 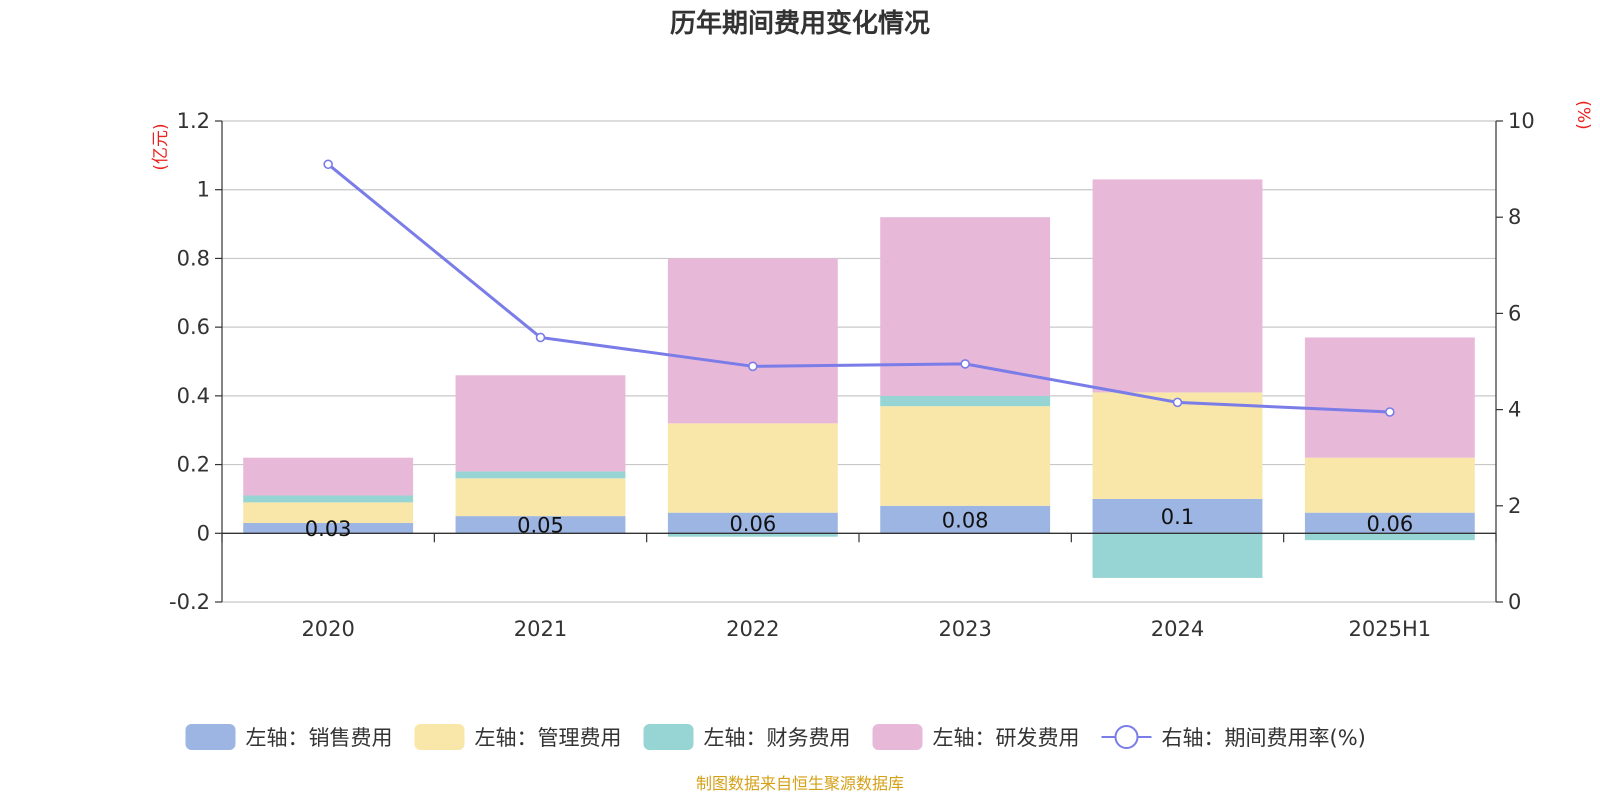 I want to click on right-axis-unit: (%), so click(x=1583, y=114).